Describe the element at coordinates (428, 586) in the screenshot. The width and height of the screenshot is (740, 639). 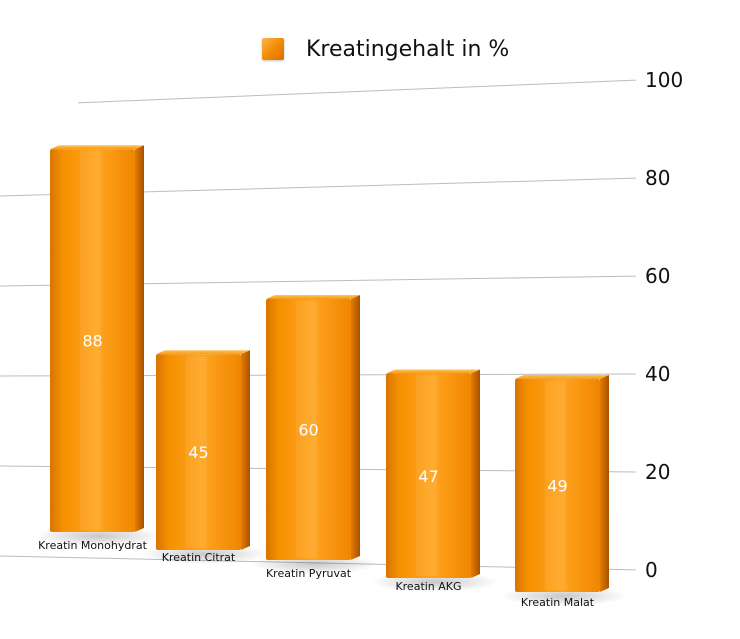
I see `x-category-label: Kreatin AKG` at that location.